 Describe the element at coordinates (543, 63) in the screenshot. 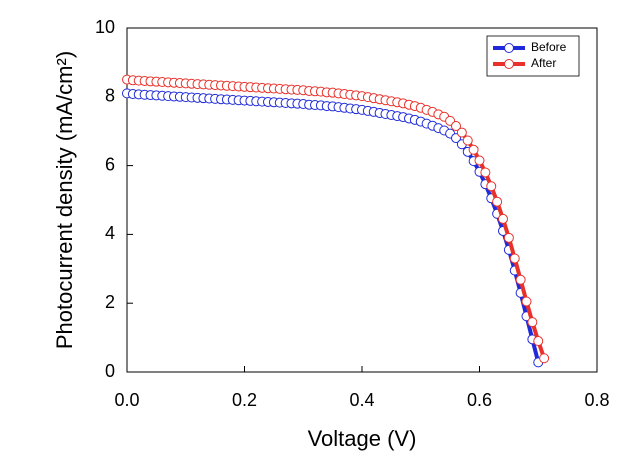

I see `legend-label: After` at that location.